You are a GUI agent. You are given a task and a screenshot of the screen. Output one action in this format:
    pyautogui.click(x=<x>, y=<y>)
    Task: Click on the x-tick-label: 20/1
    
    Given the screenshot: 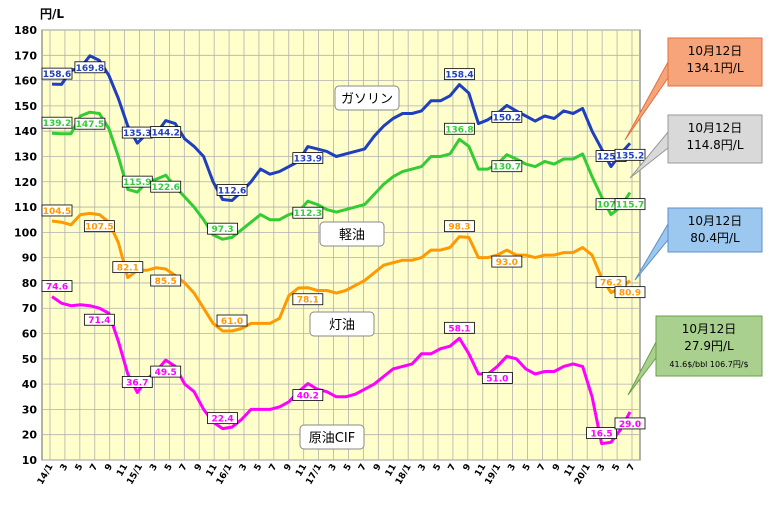 What is the action you would take?
    pyautogui.click(x=583, y=475)
    